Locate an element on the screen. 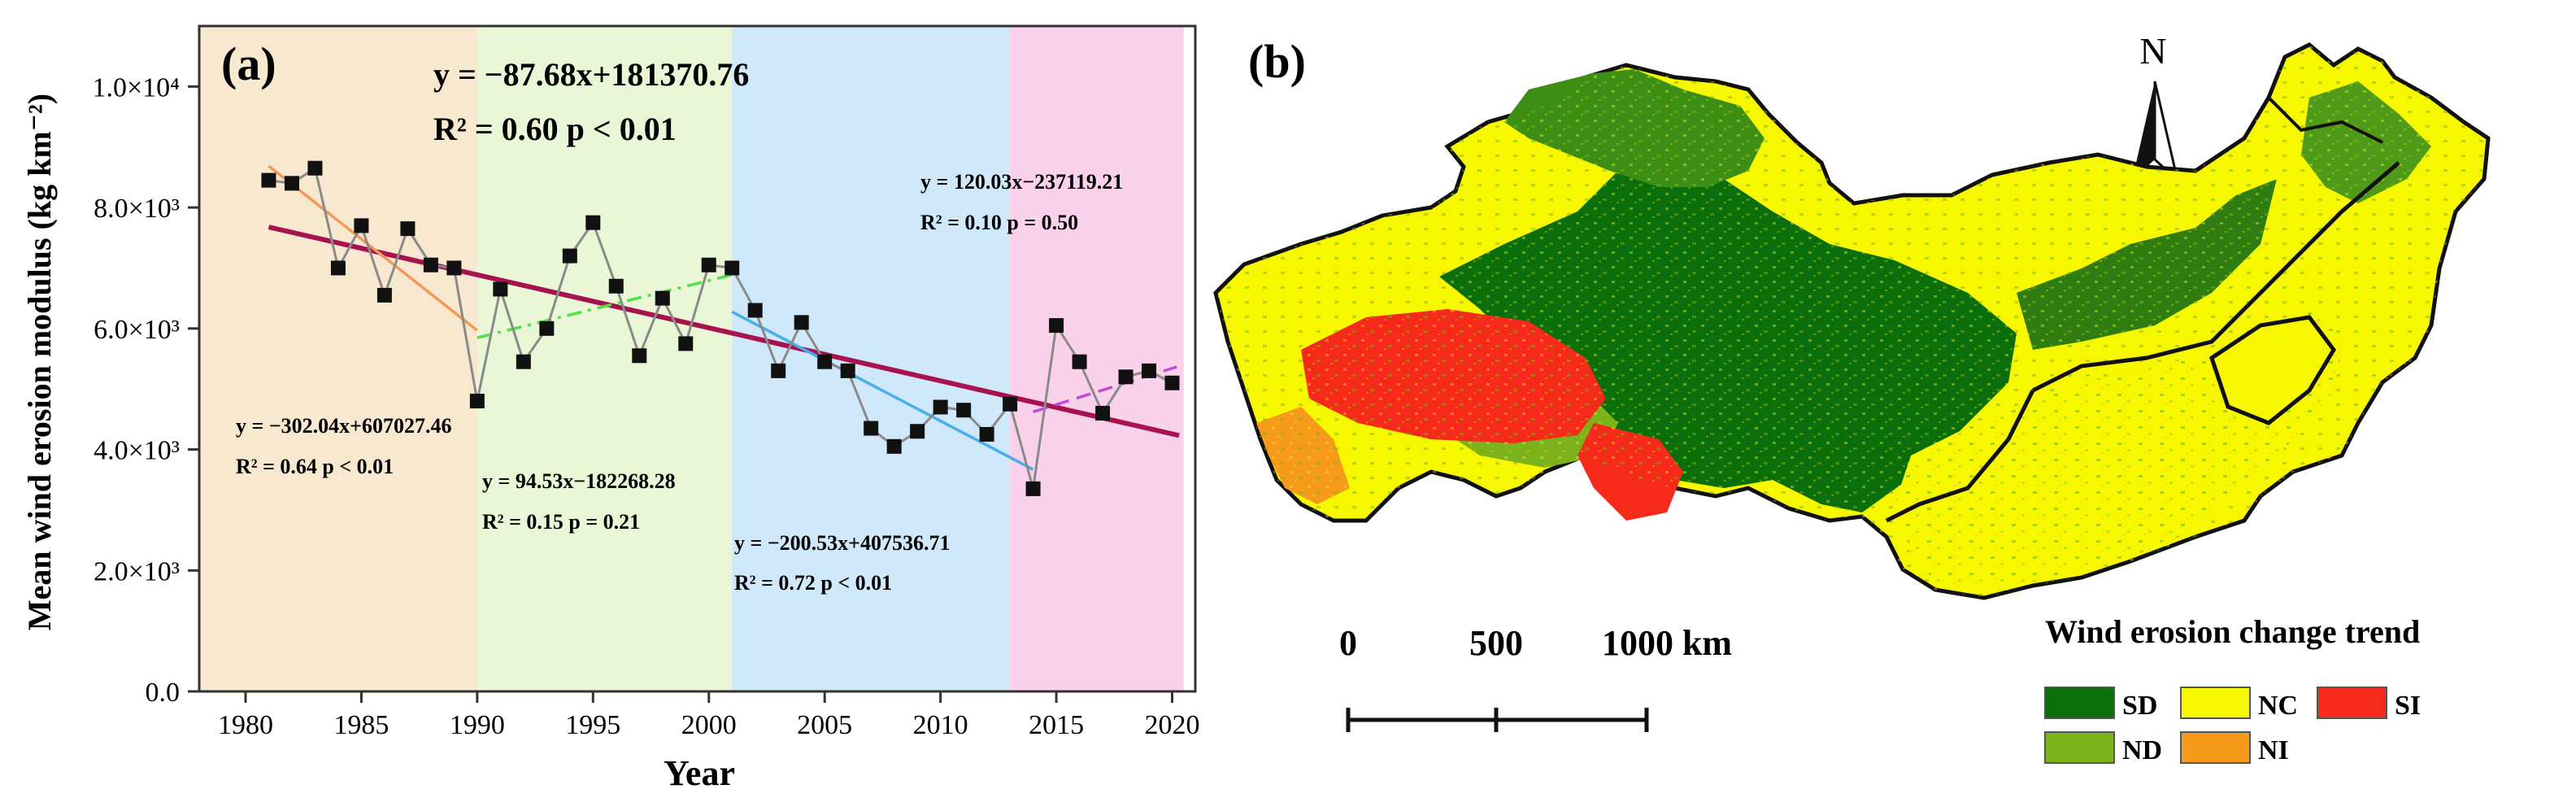  legend-swatch-nd is located at coordinates (2079, 747).